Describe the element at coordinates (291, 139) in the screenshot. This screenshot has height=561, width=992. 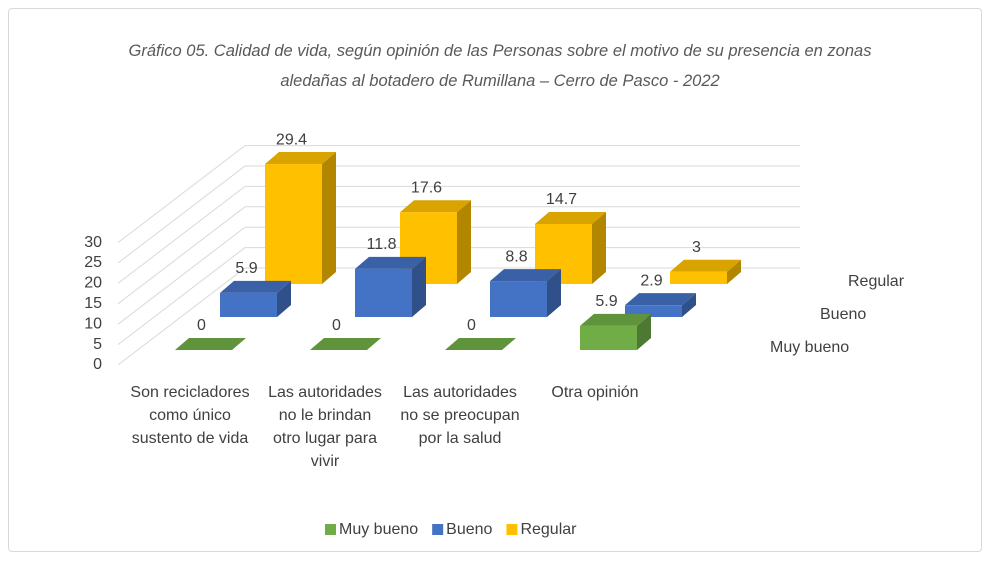
I see `data-label: 29.4` at that location.